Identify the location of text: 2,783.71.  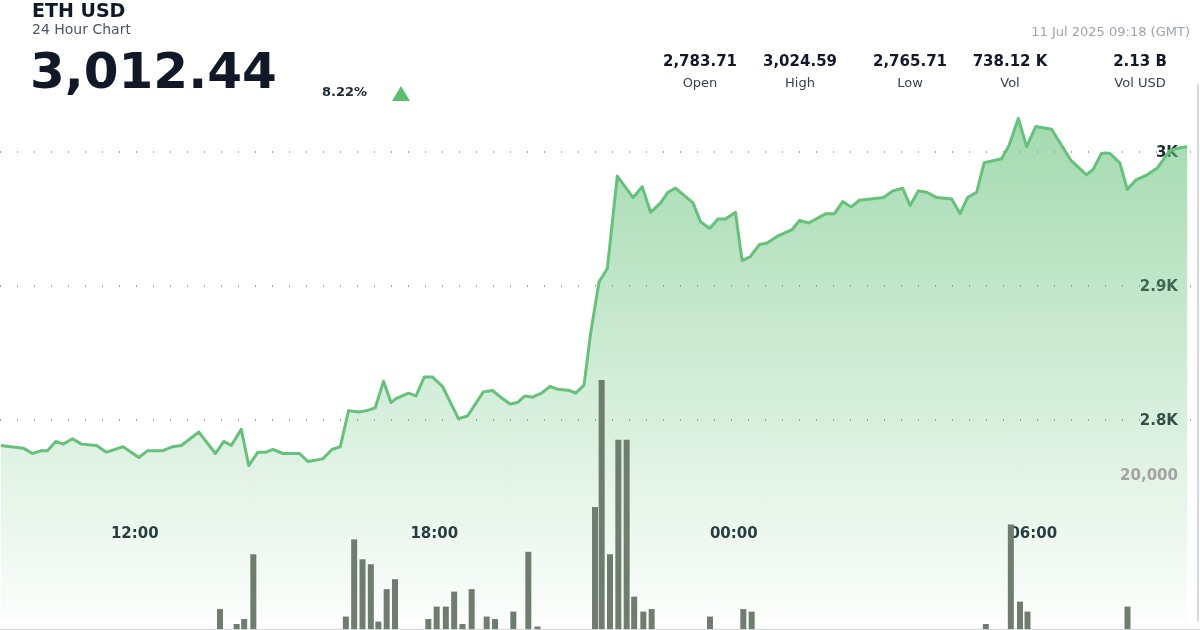
(700, 61).